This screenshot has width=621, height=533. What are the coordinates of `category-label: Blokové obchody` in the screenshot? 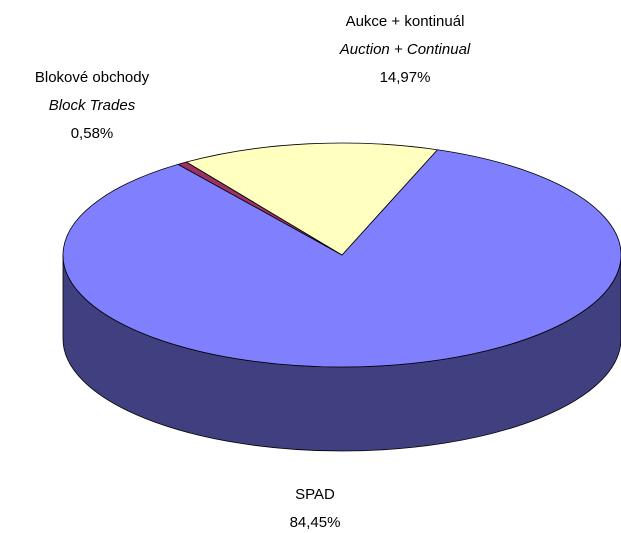 It's located at (92, 77).